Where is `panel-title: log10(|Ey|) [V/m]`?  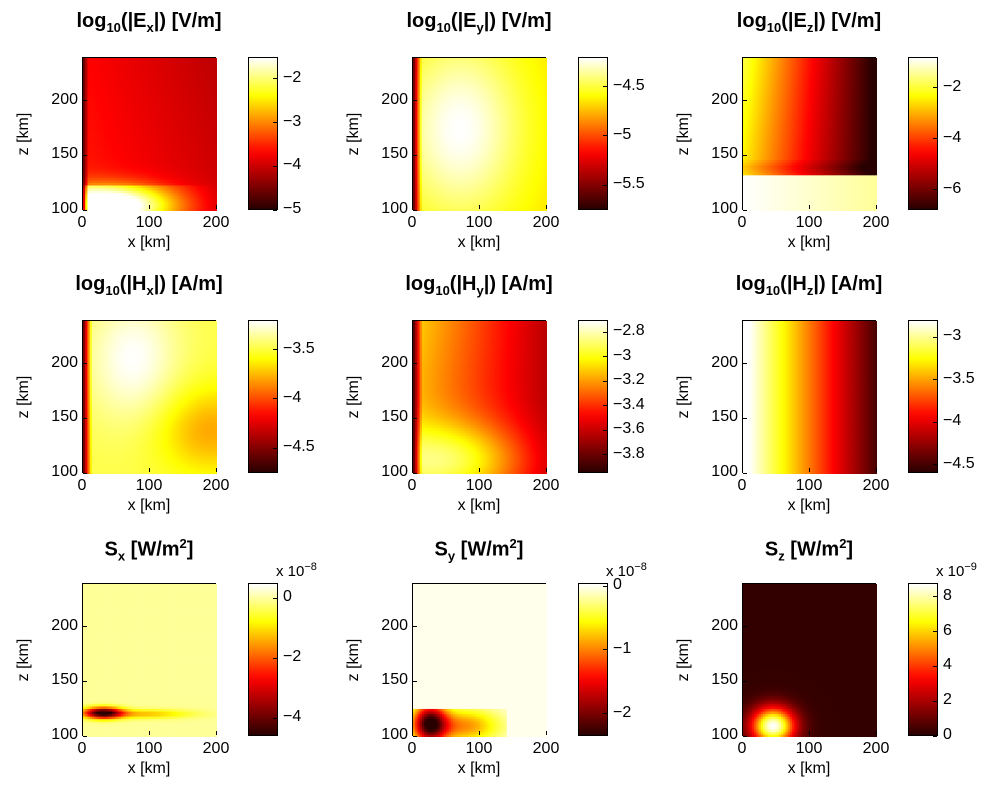
panel-title: log10(|Ey|) [V/m] is located at coordinates (478, 22).